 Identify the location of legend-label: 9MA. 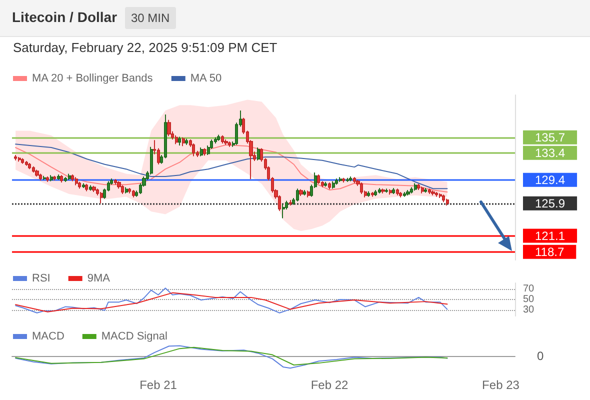
(99, 278).